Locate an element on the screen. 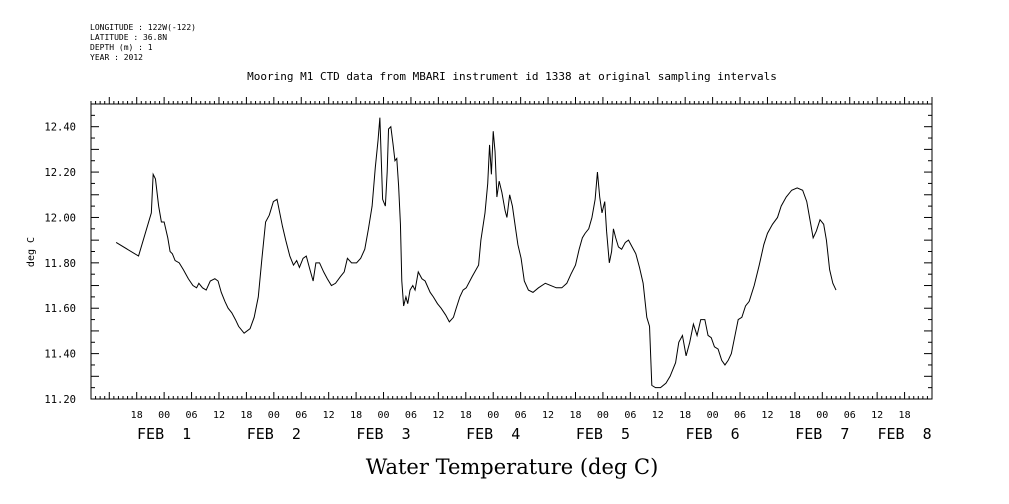  y-tick-label: 11.20 is located at coordinates (60, 400).